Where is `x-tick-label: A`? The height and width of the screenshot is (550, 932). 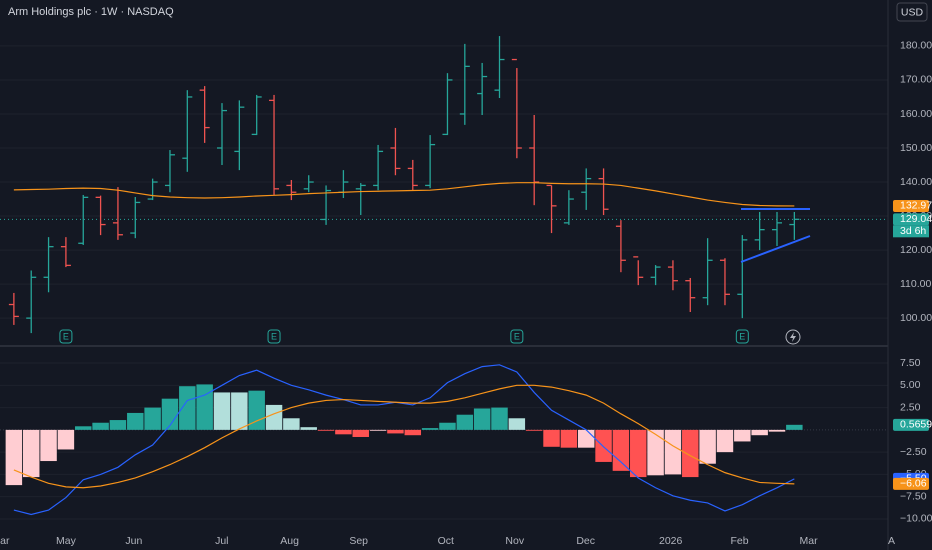
x-tick-label: A is located at coordinates (891, 541).